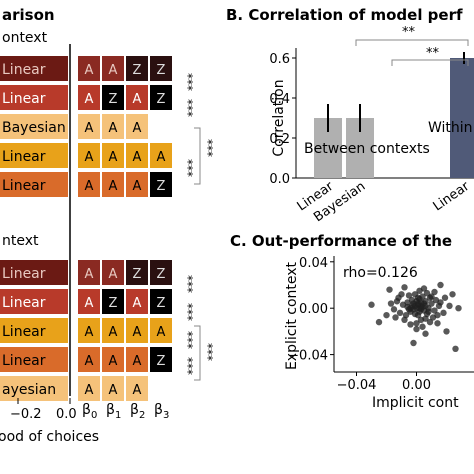 This screenshot has width=474, height=474. Describe the element at coordinates (198, 227) in the screenshot. I see `panel-a-significance: *** *** *** *** *** *** *** *** ***` at that location.